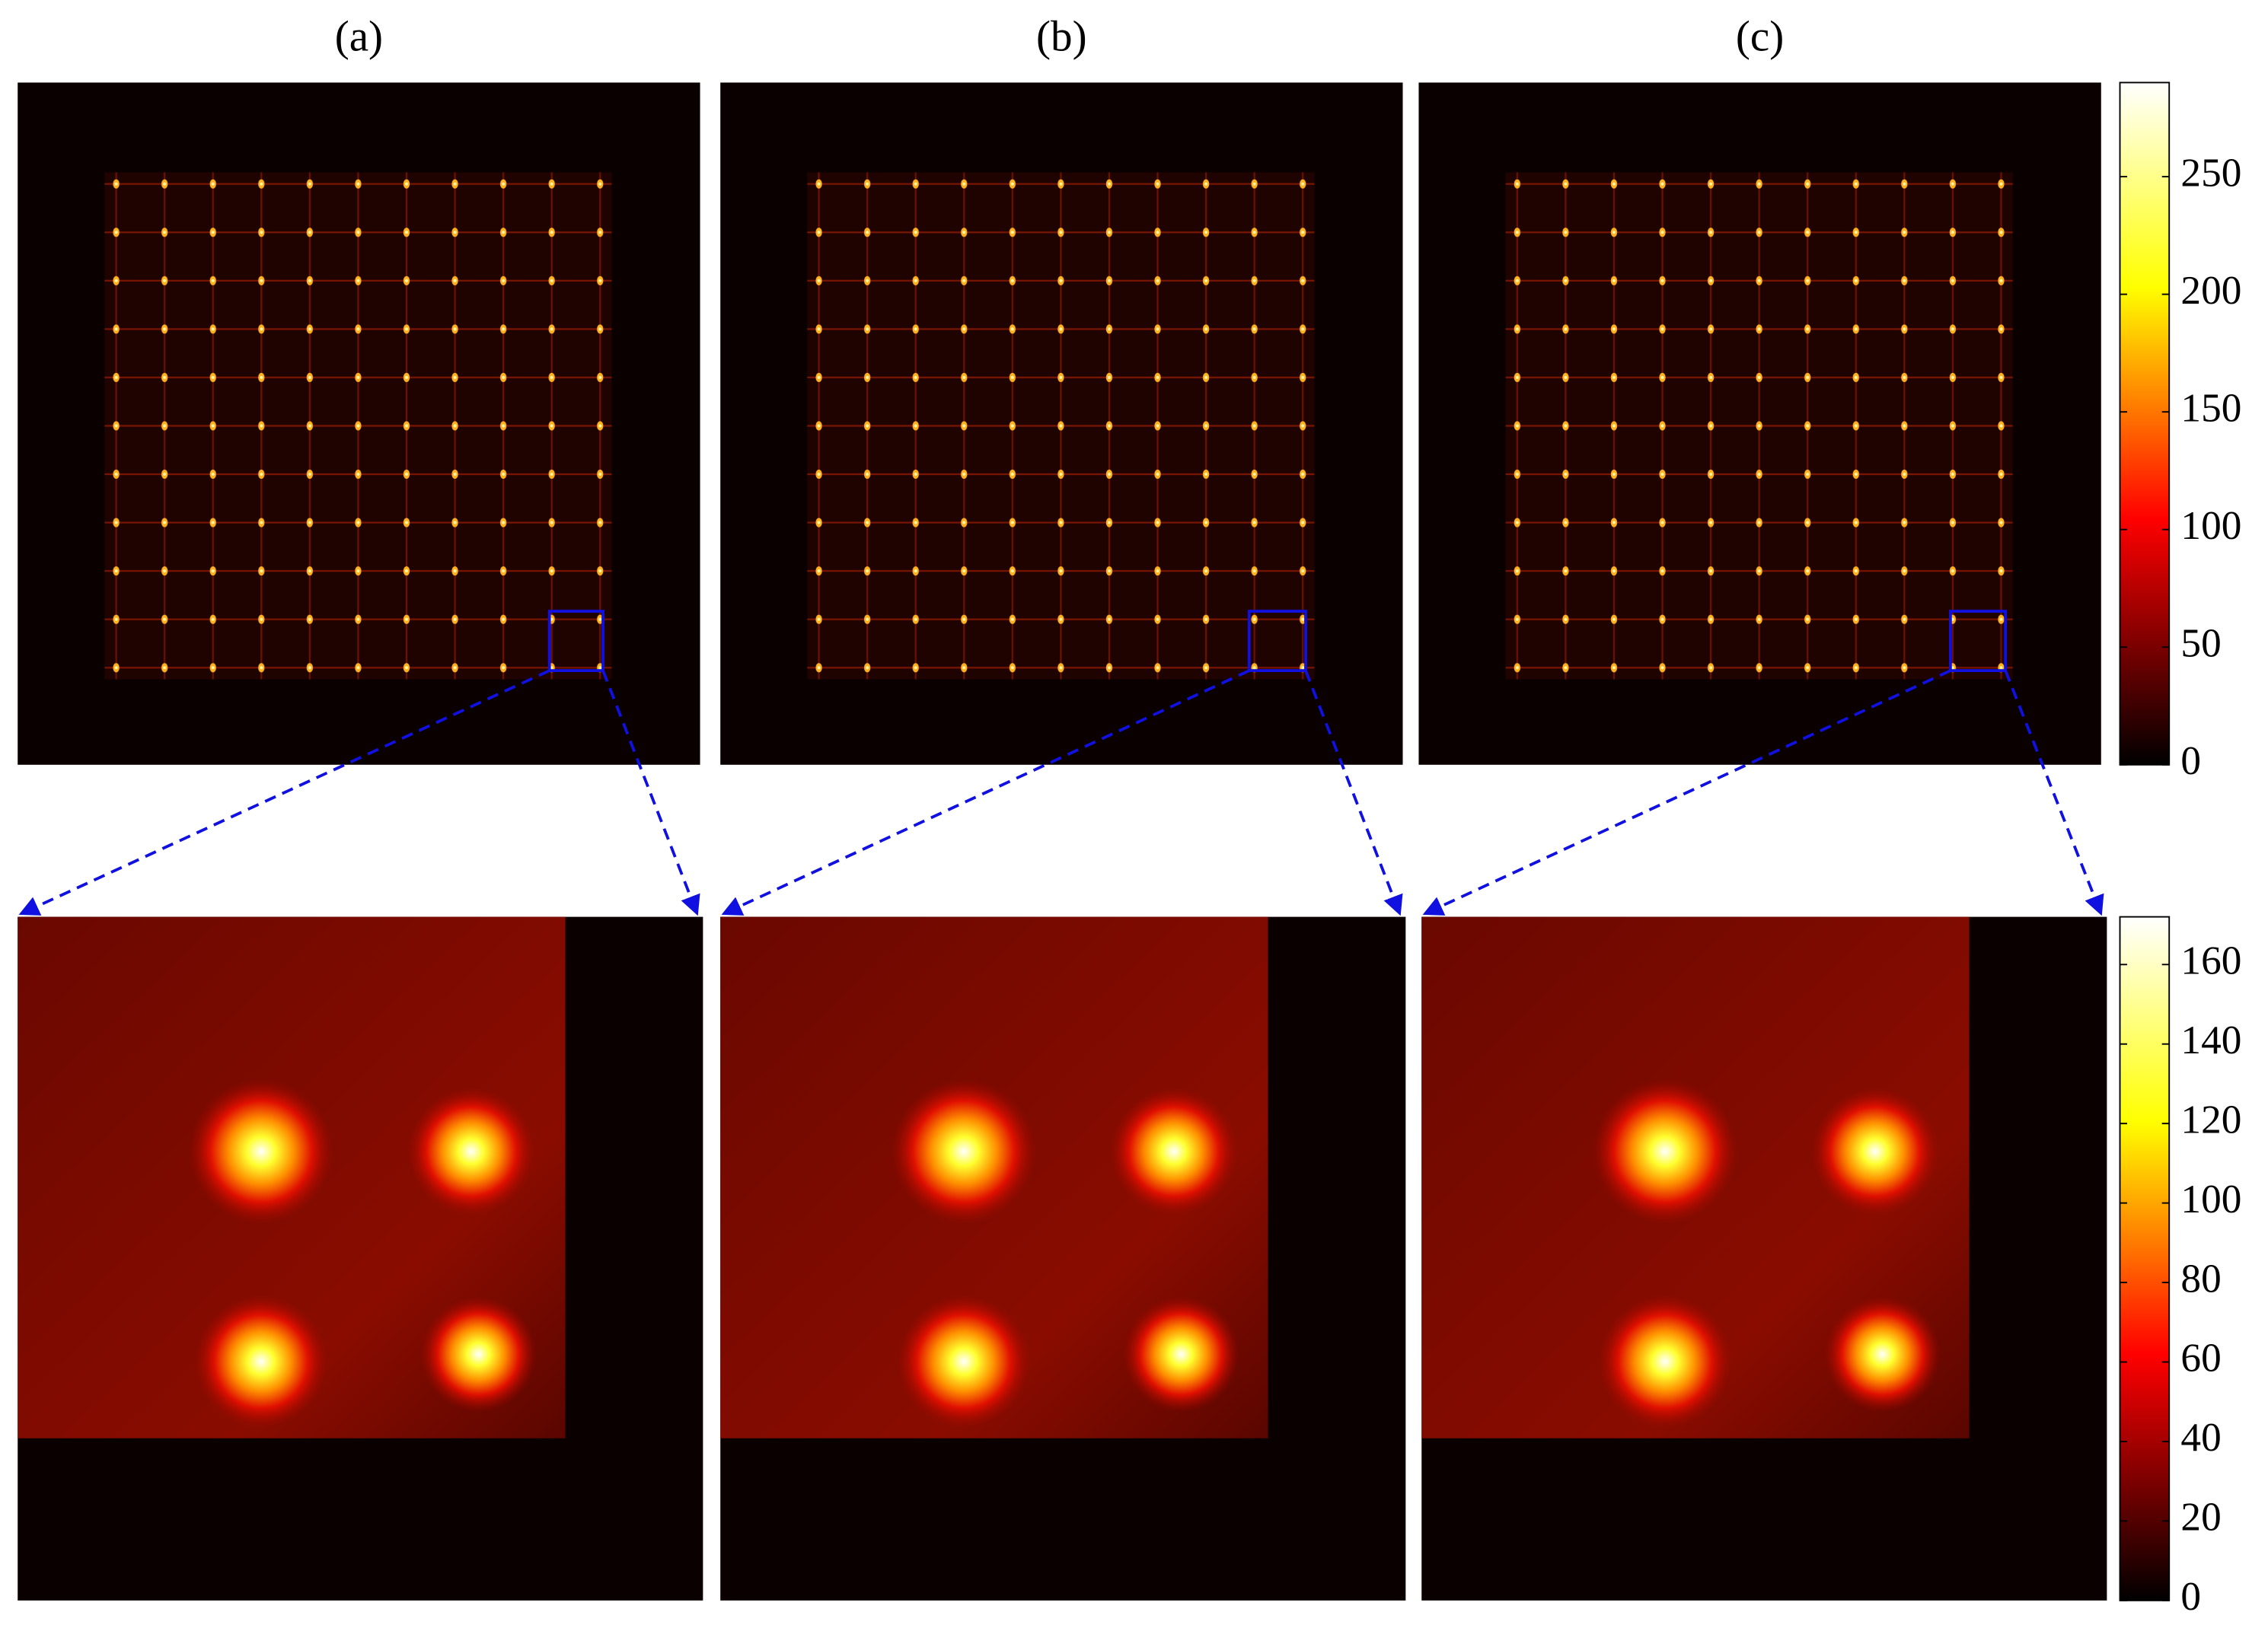 This screenshot has width=2268, height=1628. Describe the element at coordinates (1061, 36) in the screenshot. I see `panel-label: (b)` at that location.